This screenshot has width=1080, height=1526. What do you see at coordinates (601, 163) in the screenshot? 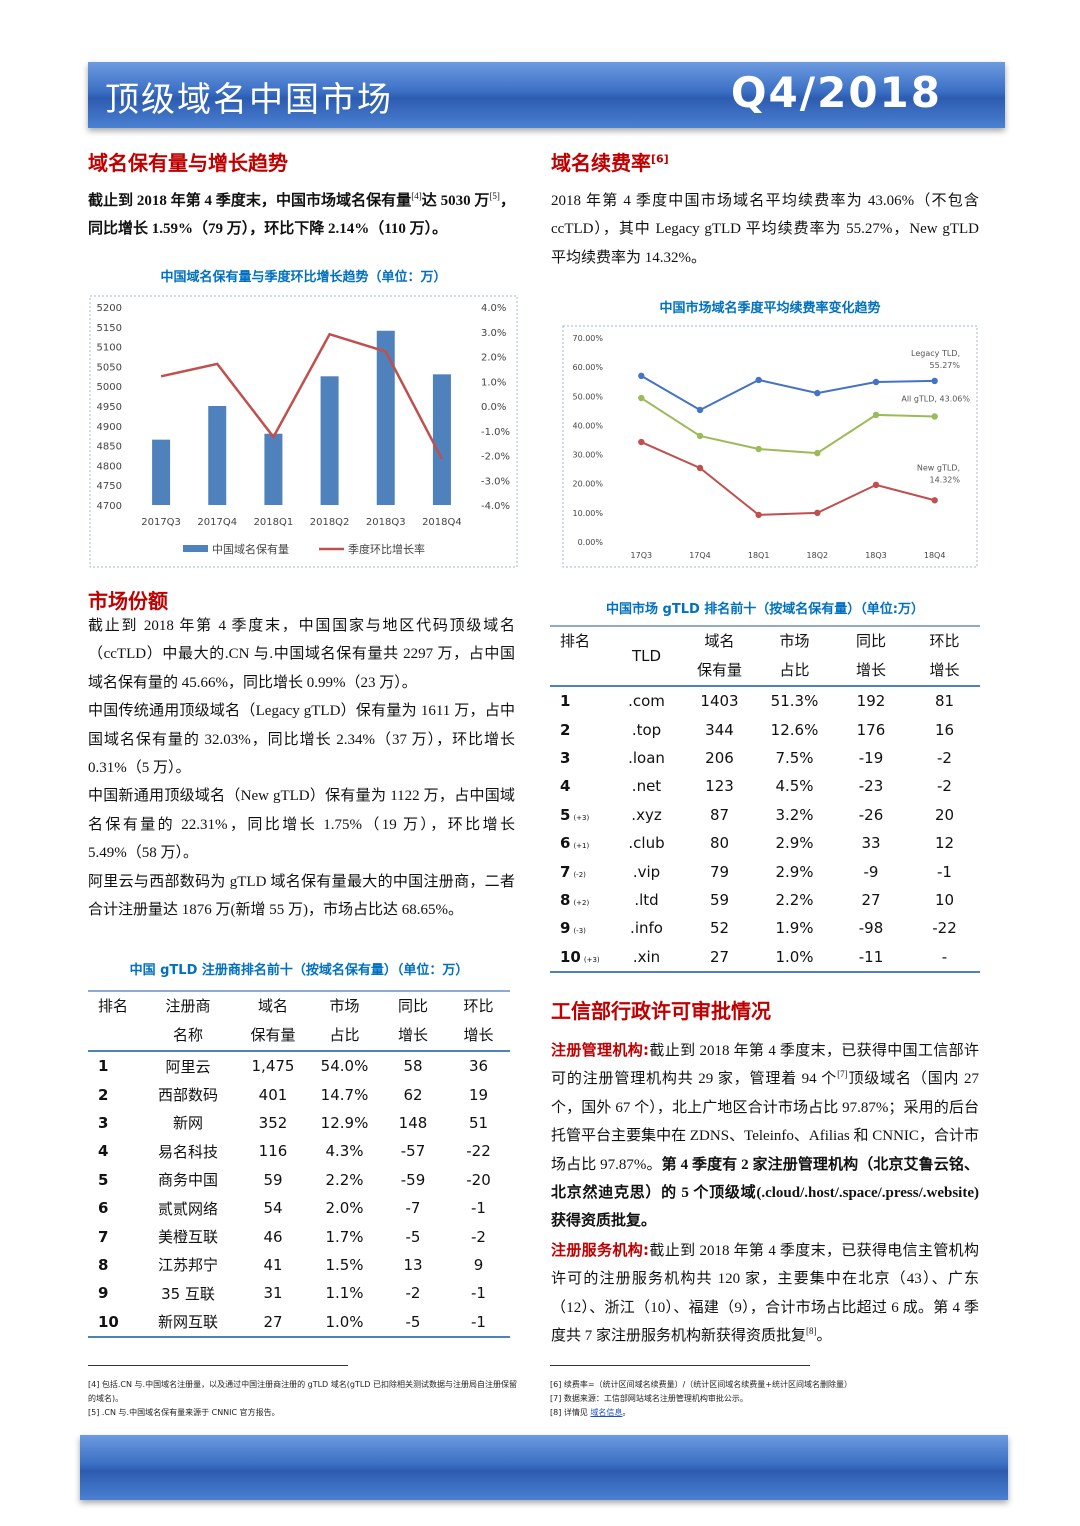
I see `heading-text: 域名续费率` at bounding box center [601, 163].